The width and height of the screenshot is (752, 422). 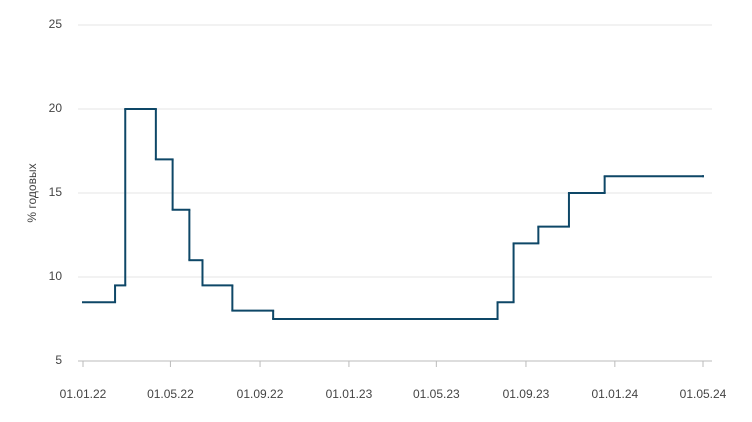 What do you see at coordinates (56, 276) in the screenshot?
I see `y-tick-label: 10` at bounding box center [56, 276].